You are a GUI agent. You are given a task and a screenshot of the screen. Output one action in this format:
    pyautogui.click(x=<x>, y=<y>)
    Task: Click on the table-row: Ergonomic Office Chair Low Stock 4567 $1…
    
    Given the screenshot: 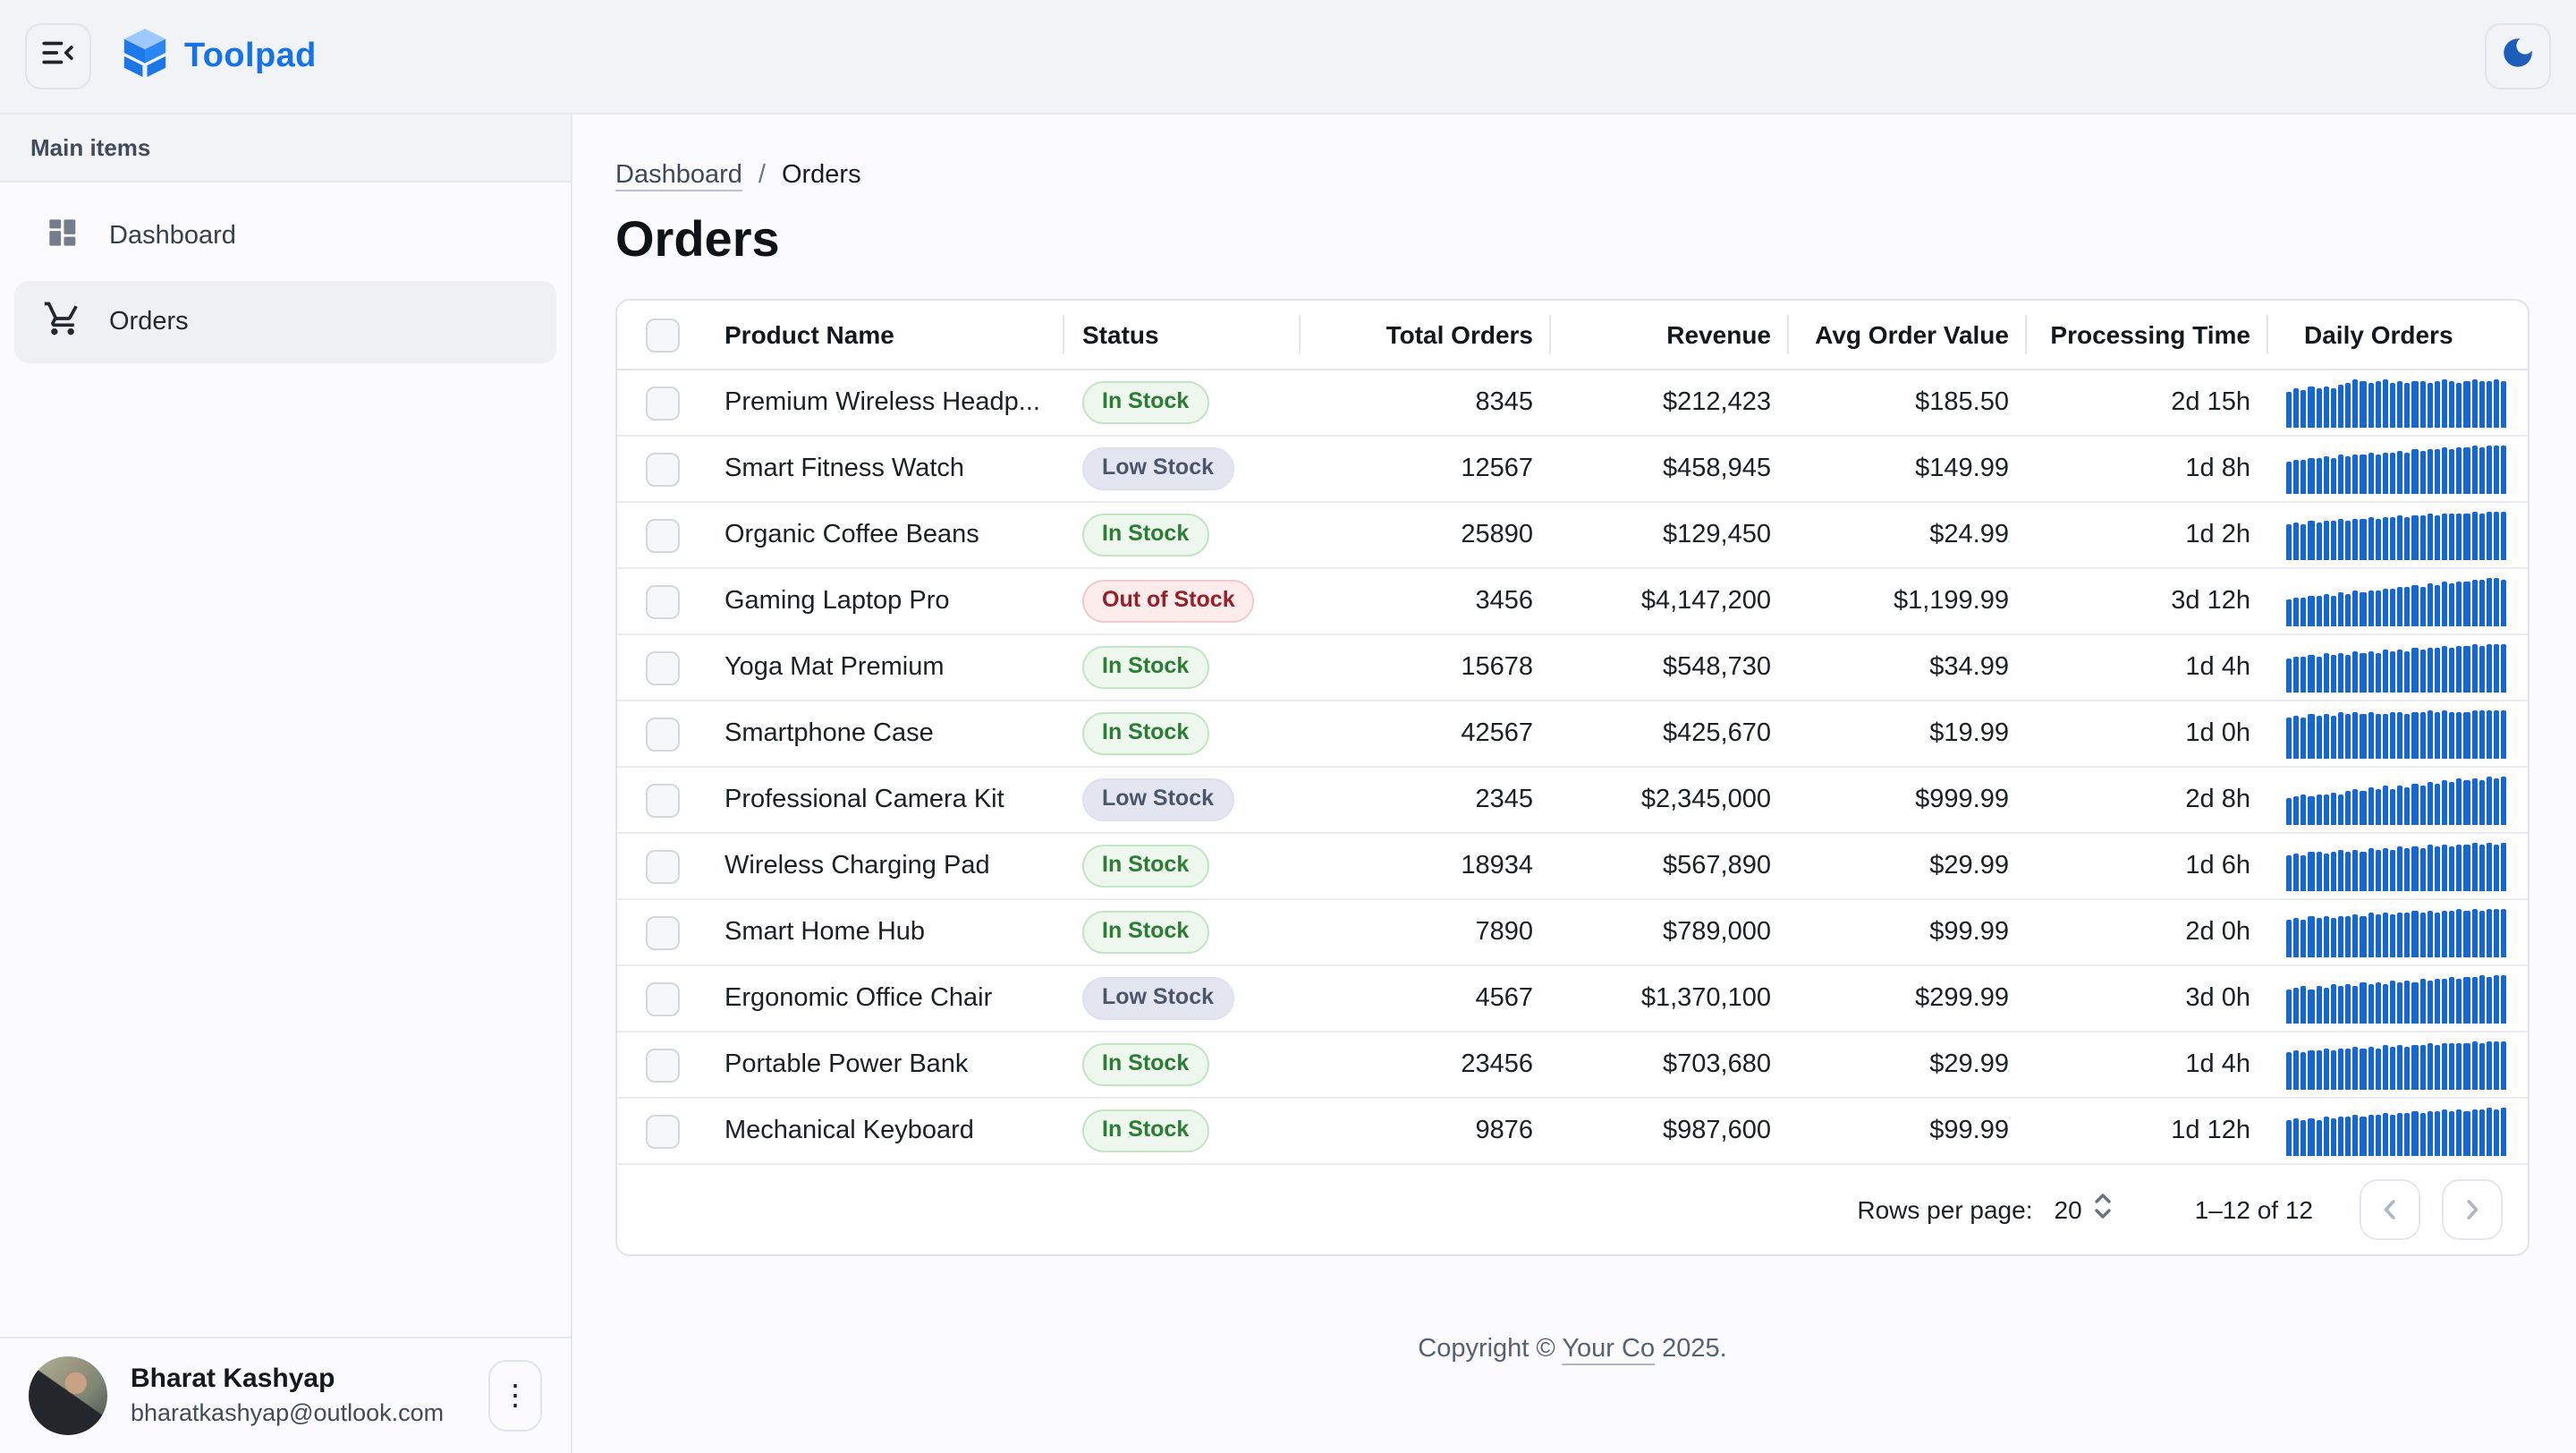 What is the action you would take?
    pyautogui.click(x=1572, y=999)
    